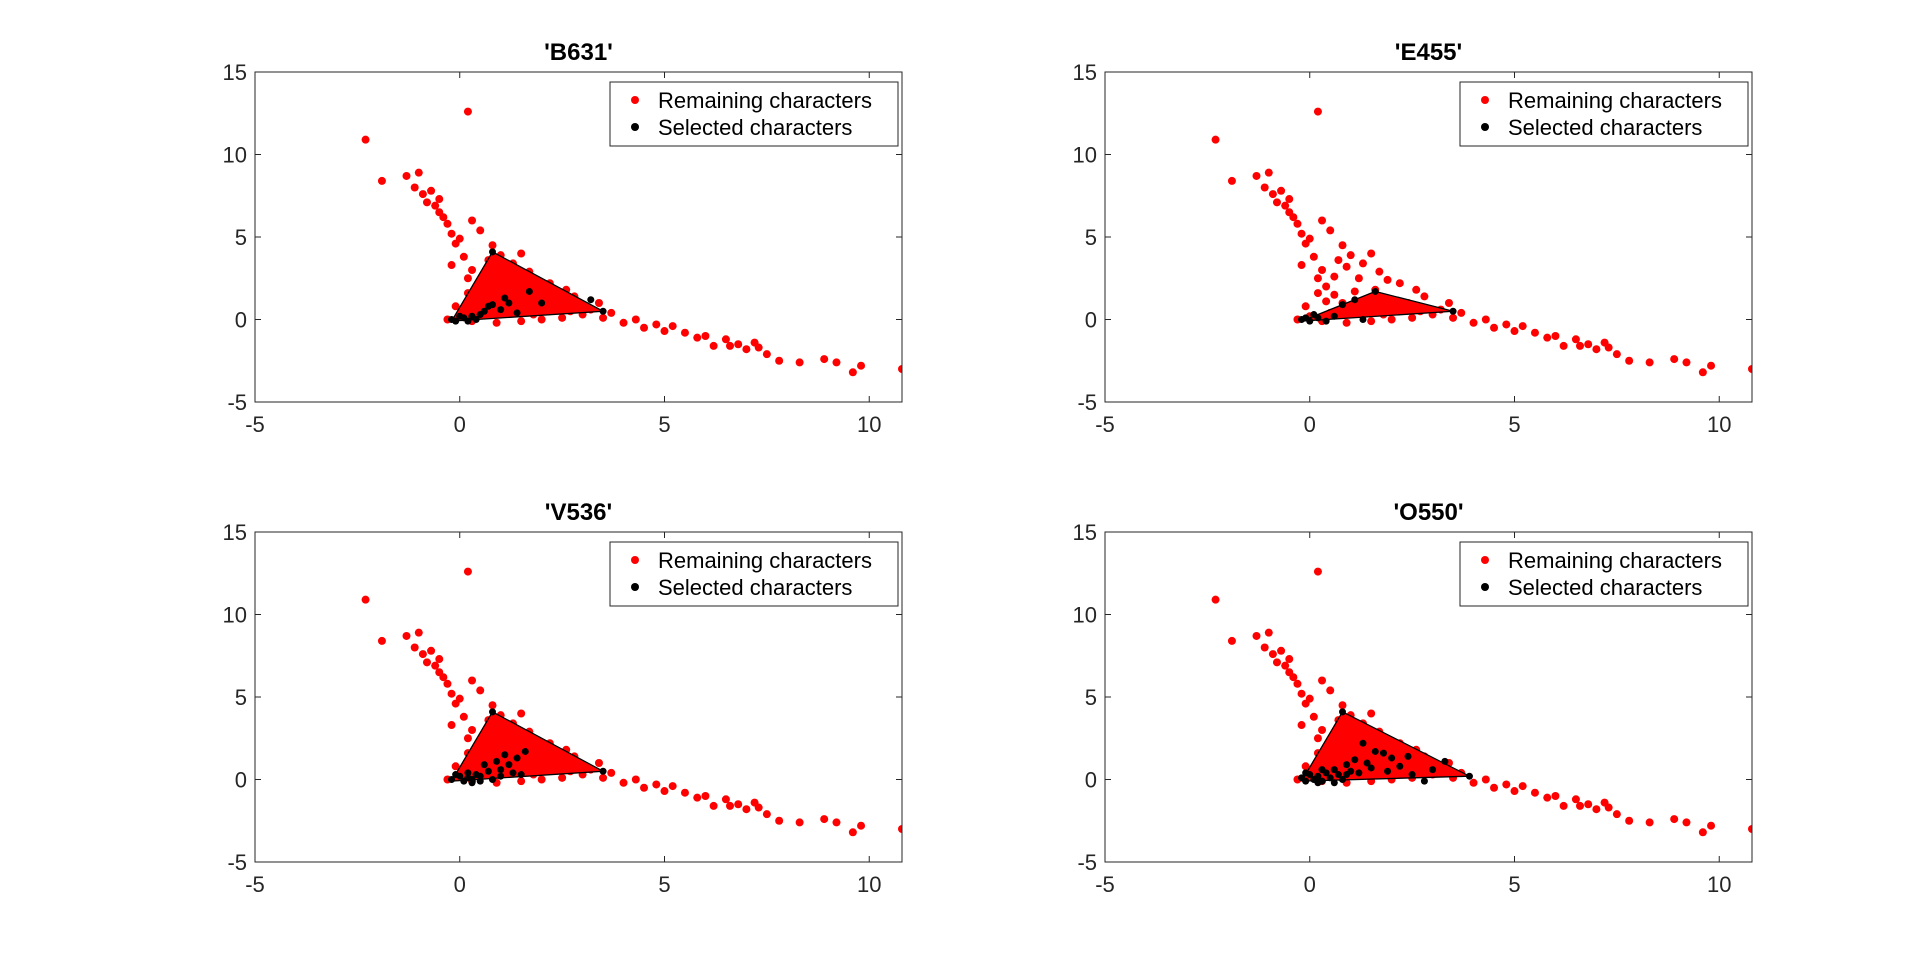 The image size is (1920, 963). I want to click on plot-title: 'E455', so click(1428, 52).